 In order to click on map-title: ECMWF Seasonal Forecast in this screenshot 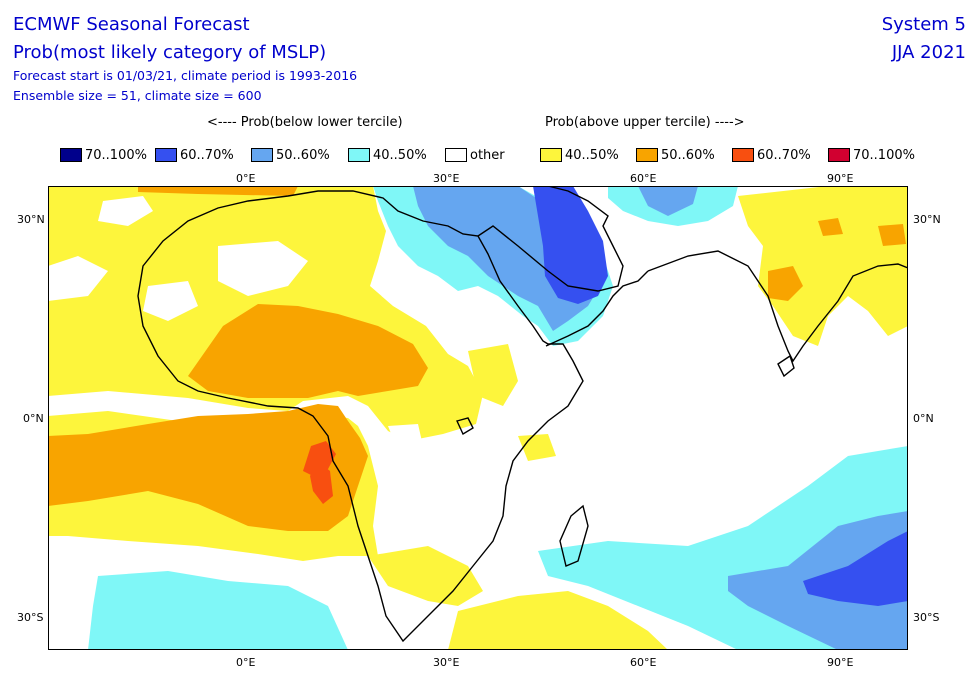, I will do `click(131, 24)`.